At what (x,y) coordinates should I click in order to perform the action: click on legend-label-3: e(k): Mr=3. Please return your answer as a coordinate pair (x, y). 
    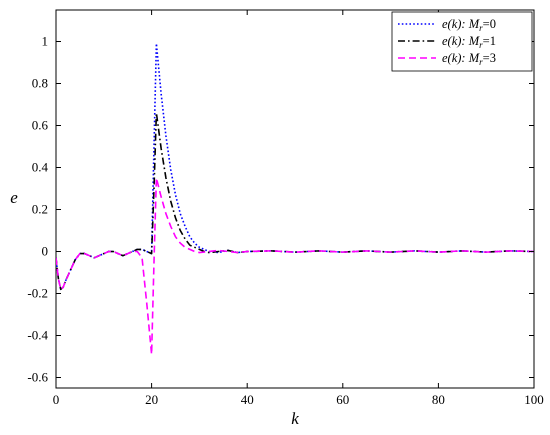
    Looking at the image, I should click on (469, 59).